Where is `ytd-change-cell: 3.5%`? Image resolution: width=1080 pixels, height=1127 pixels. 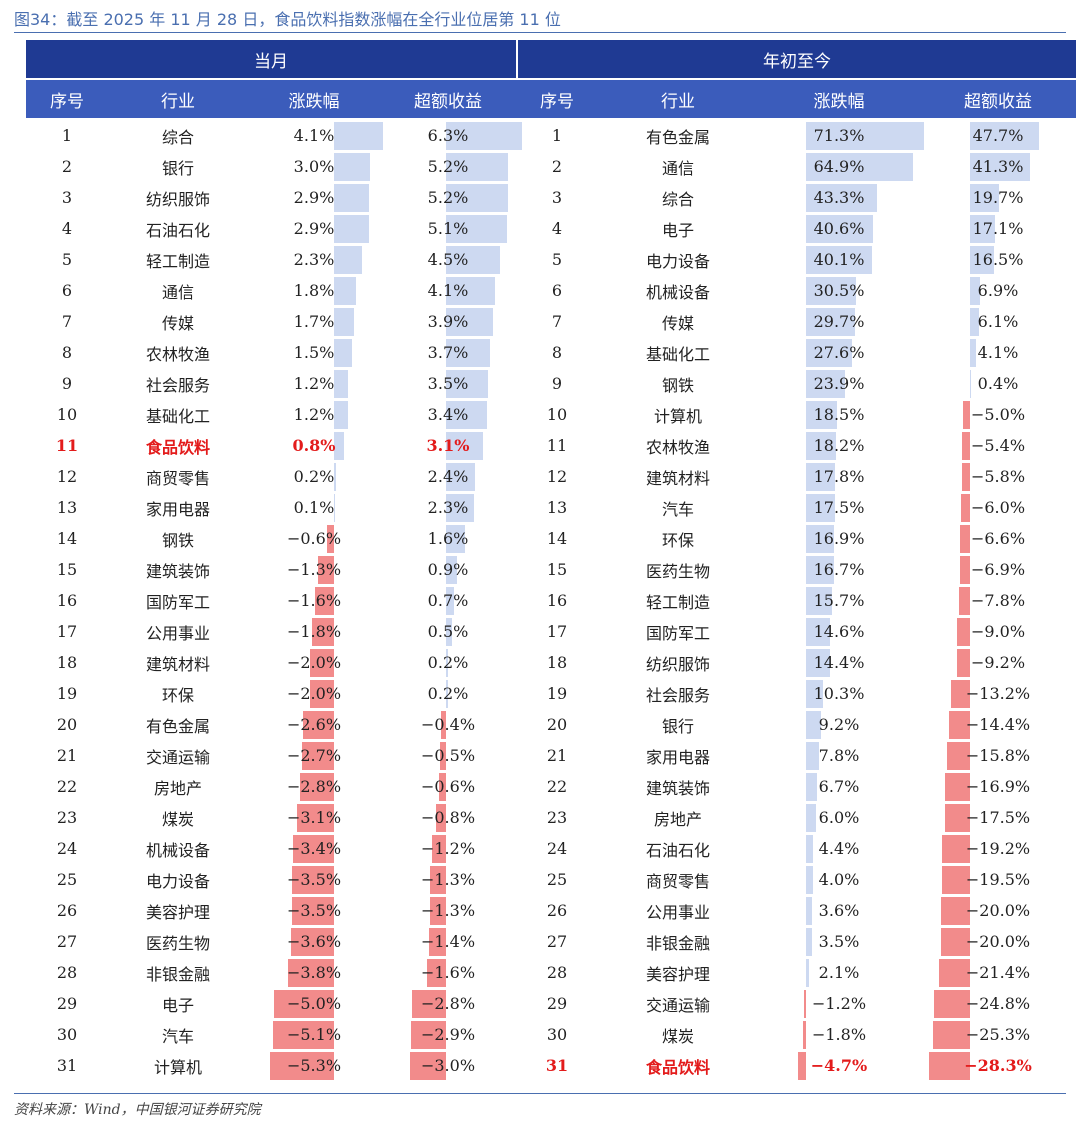
ytd-change-cell: 3.5% is located at coordinates (839, 941).